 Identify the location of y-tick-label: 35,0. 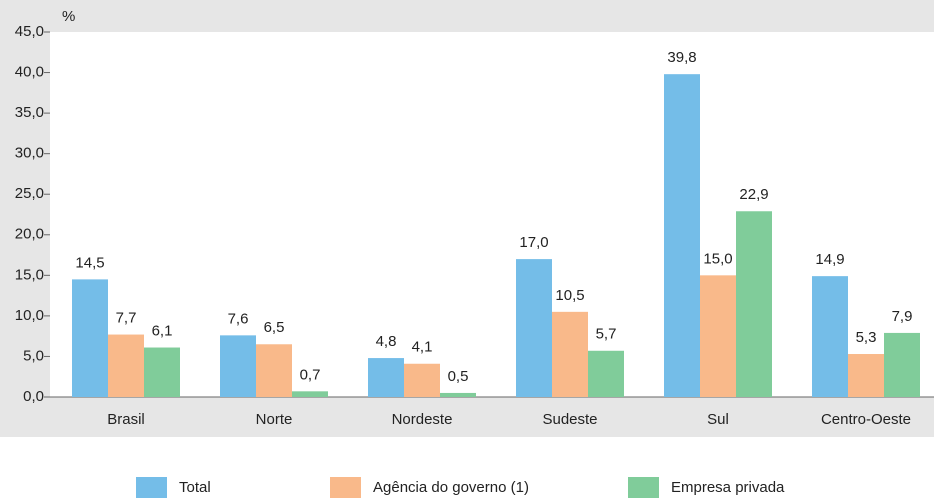
(29, 112).